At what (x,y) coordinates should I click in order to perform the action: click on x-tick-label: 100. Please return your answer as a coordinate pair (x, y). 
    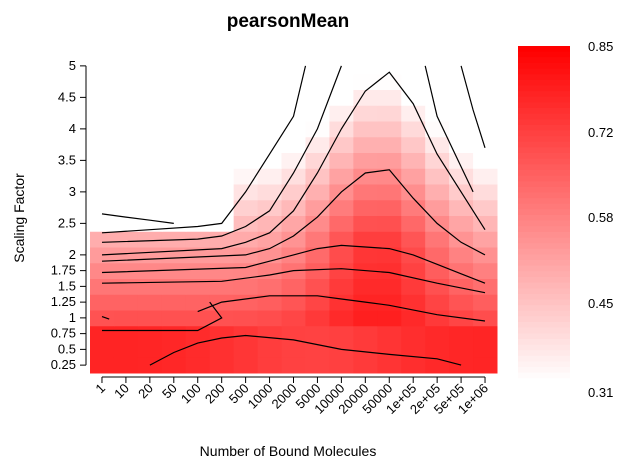
    Looking at the image, I should click on (191, 394).